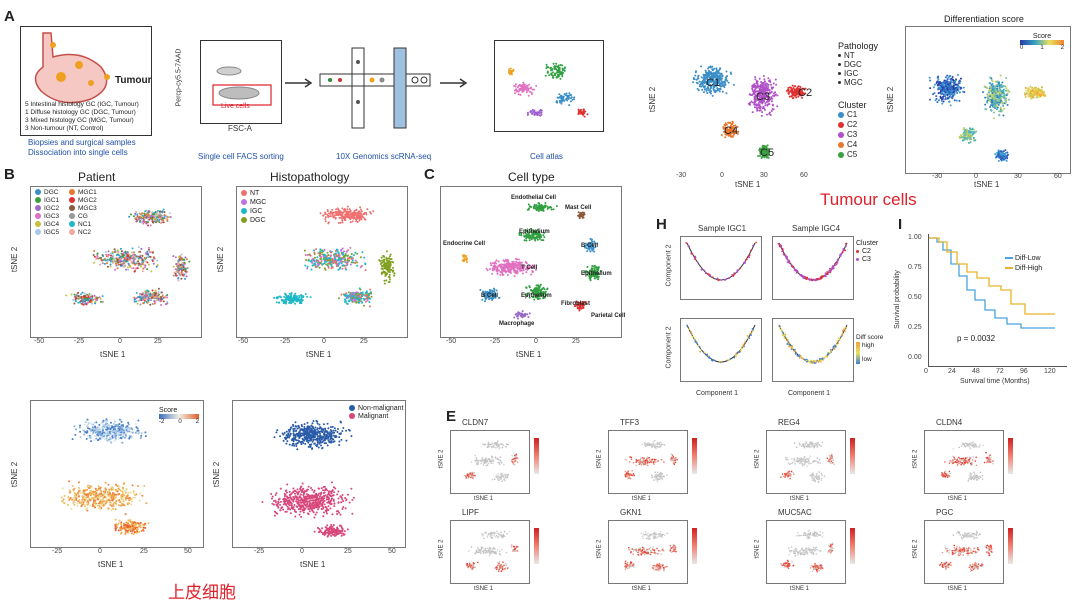  Describe the element at coordinates (253, 211) in the screenshot. I see `legend-item: IGC` at that location.